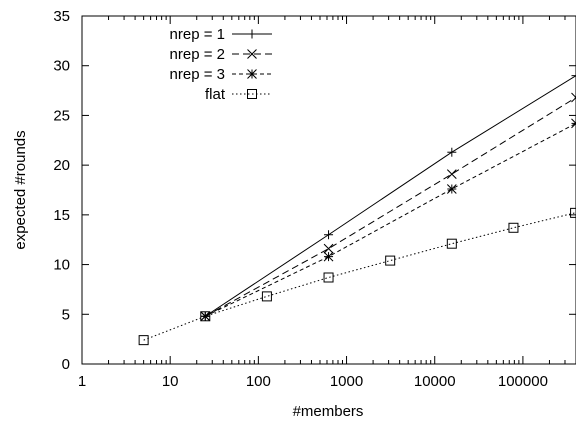 This screenshot has width=576, height=427. What do you see at coordinates (61, 16) in the screenshot?
I see `y-tick-label: 35` at bounding box center [61, 16].